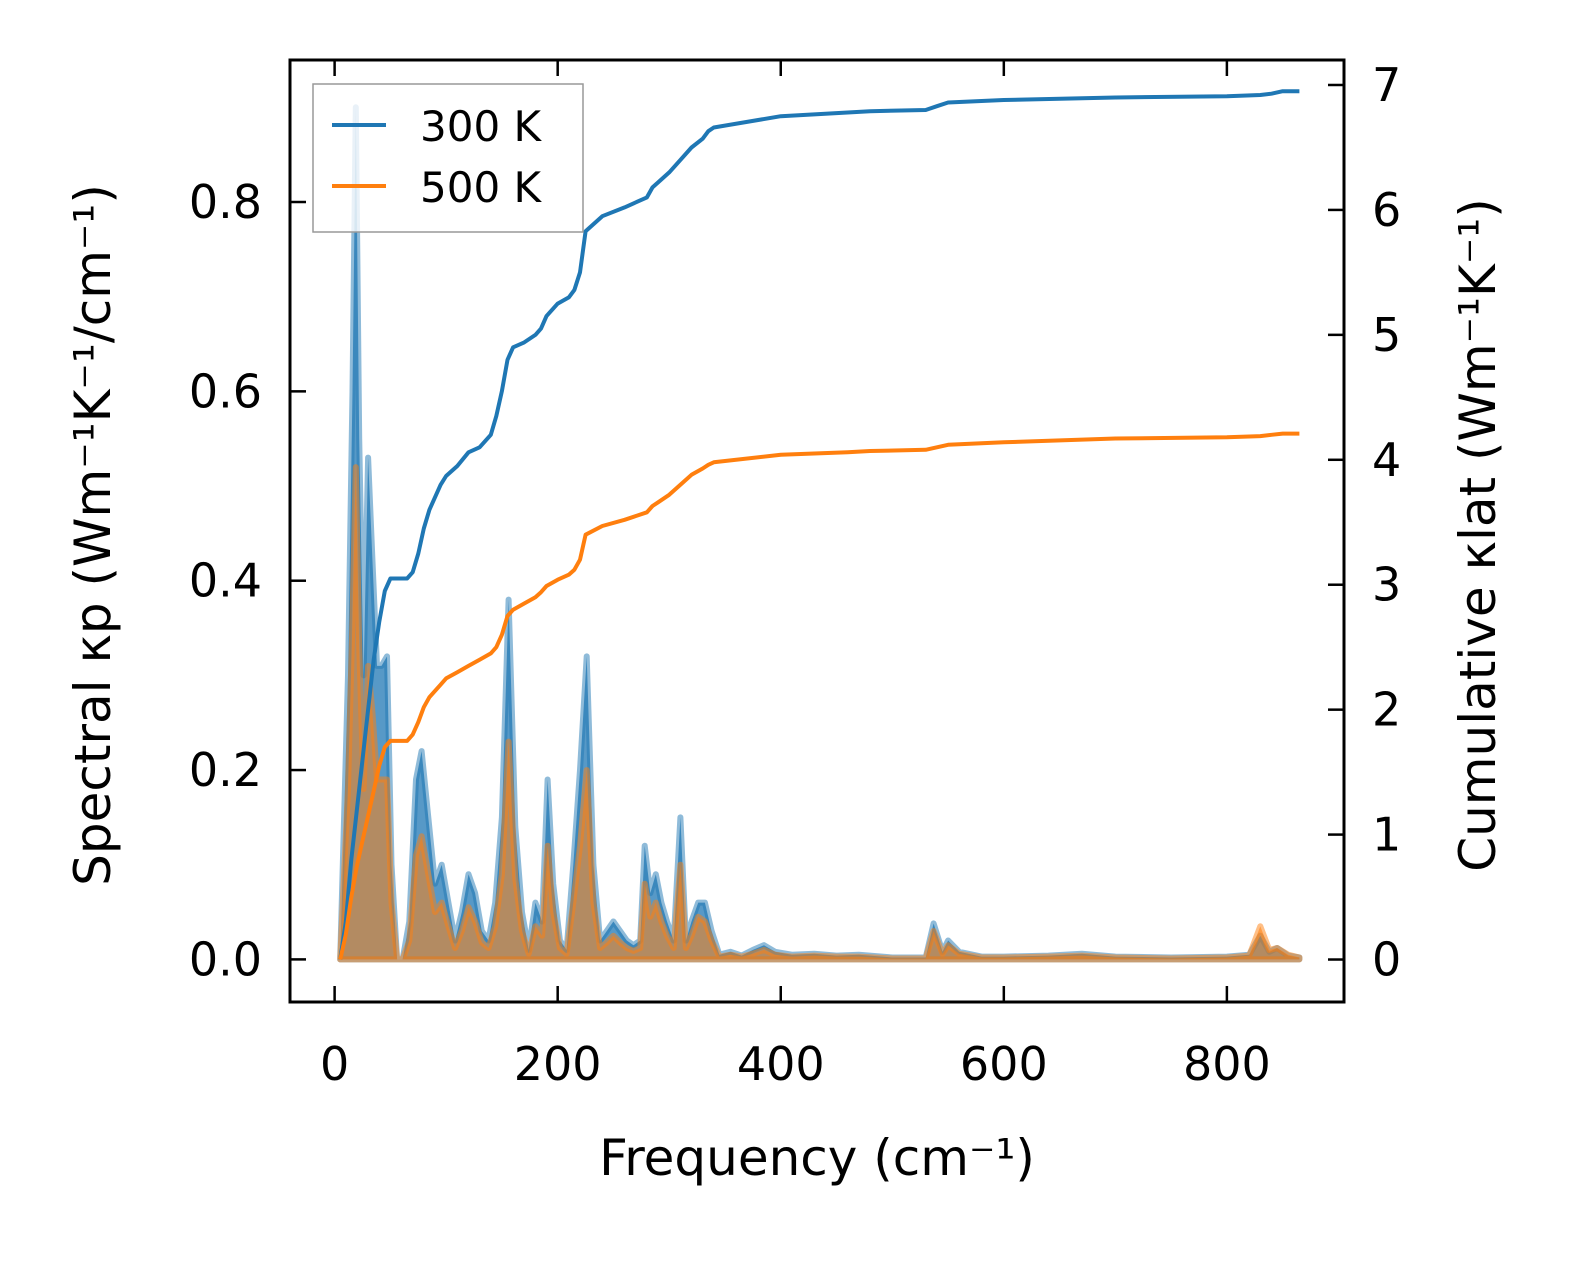  Describe the element at coordinates (225, 391) in the screenshot. I see `left-y-tick-label: 0.6` at that location.